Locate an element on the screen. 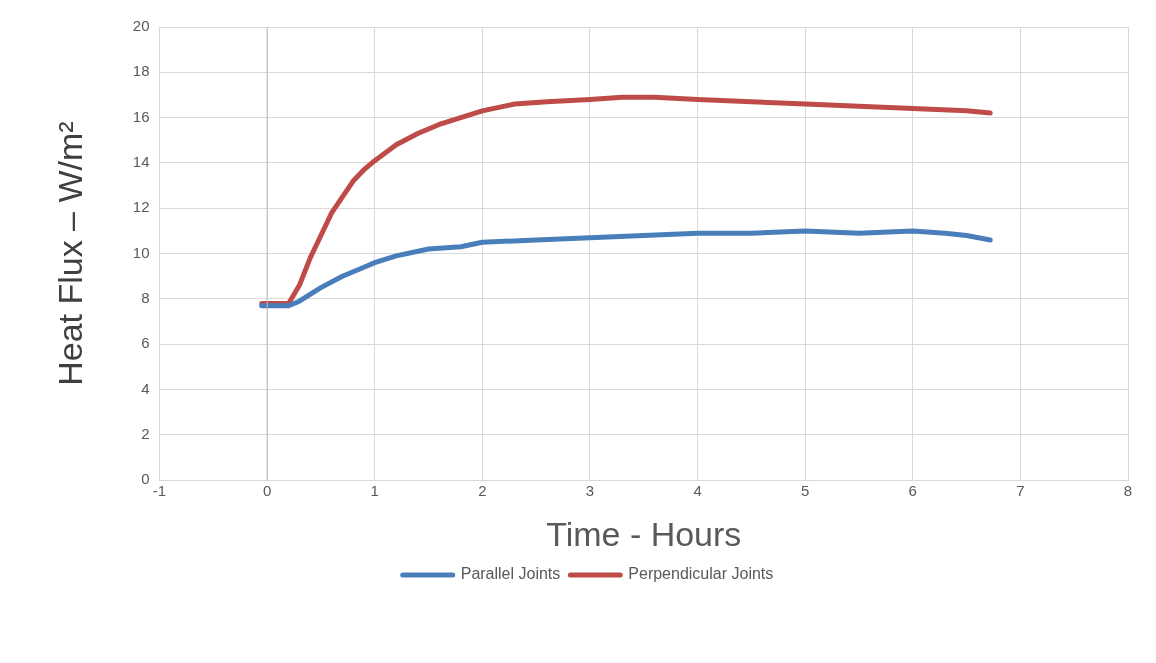 The width and height of the screenshot is (1156, 663). y-tick-label: 8 is located at coordinates (145, 298).